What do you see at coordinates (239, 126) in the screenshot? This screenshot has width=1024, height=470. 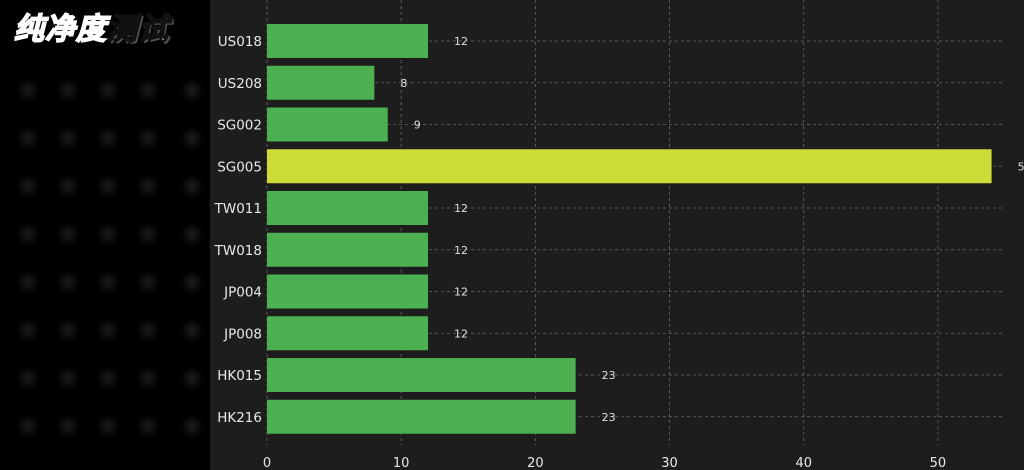 I see `category-label: SG002` at bounding box center [239, 126].